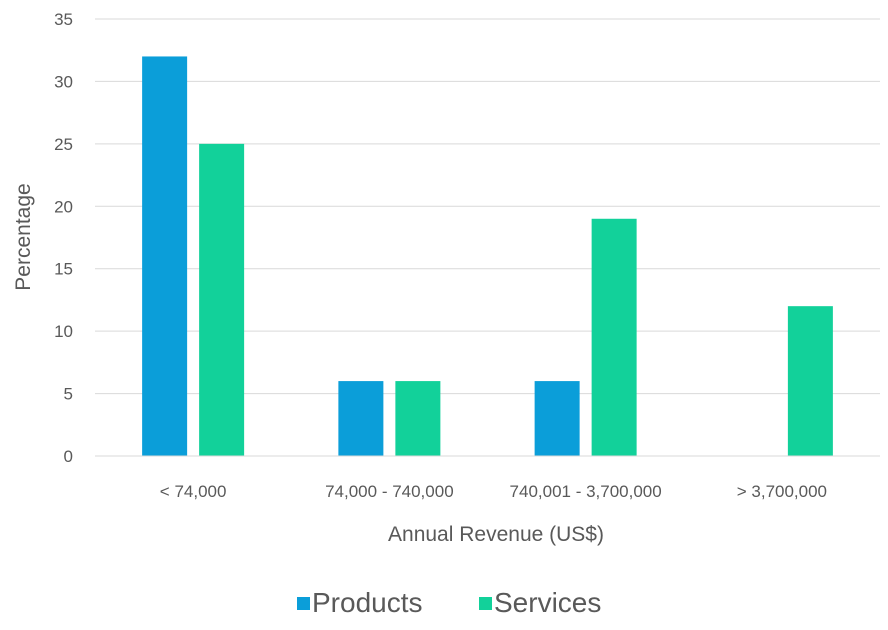  Describe the element at coordinates (63, 331) in the screenshot. I see `y-tick-label: 10` at that location.